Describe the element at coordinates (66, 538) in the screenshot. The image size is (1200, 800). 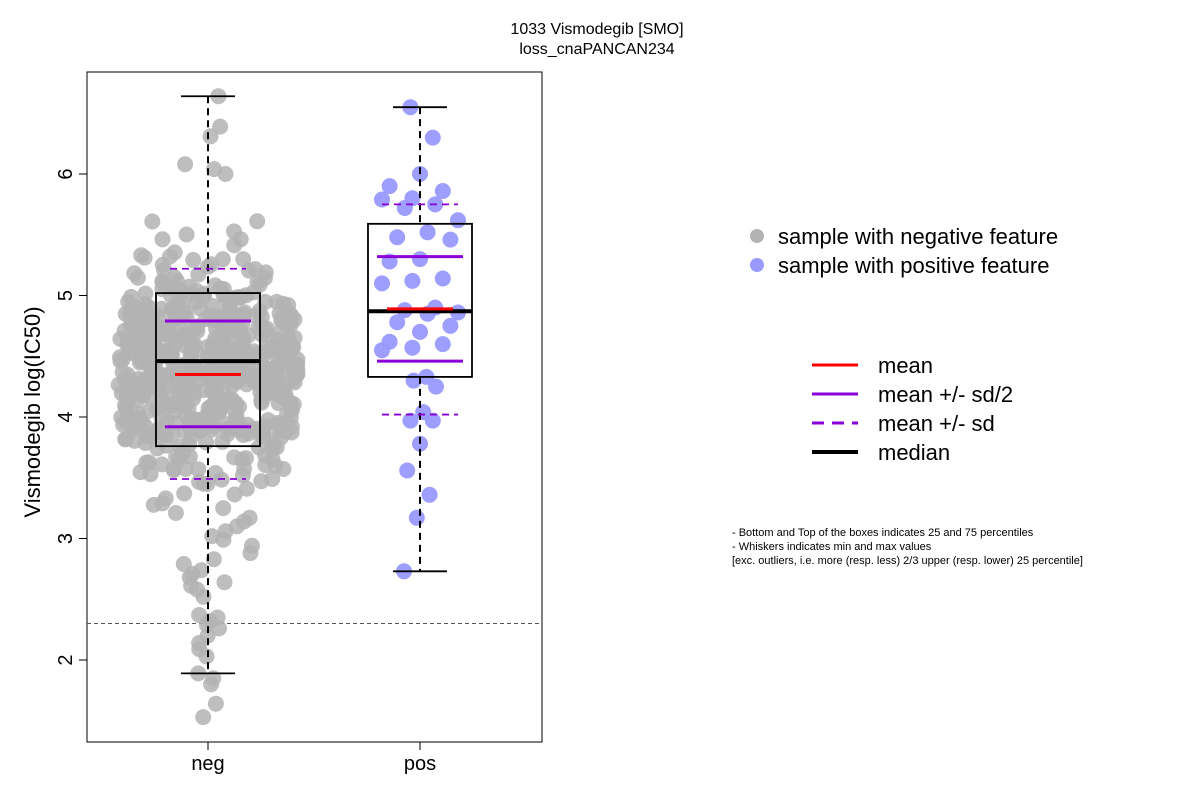
I see `y-tick-label: 3` at that location.